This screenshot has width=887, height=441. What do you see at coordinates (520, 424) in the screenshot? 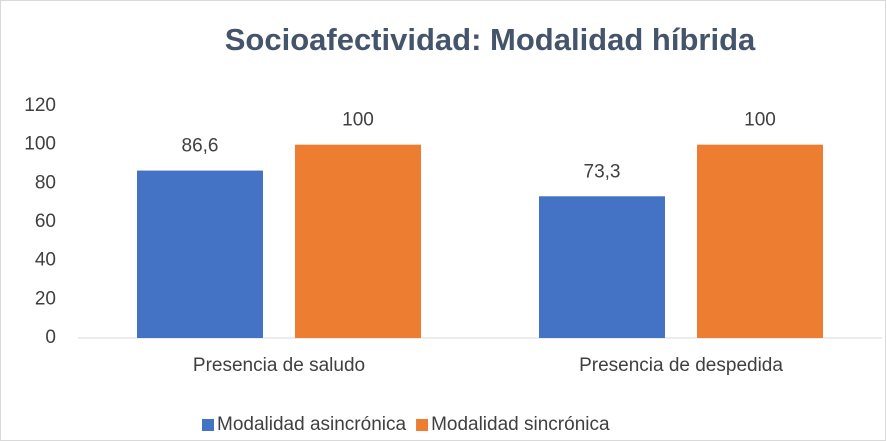
I see `legend-label: Modalidad sincrónica` at bounding box center [520, 424].